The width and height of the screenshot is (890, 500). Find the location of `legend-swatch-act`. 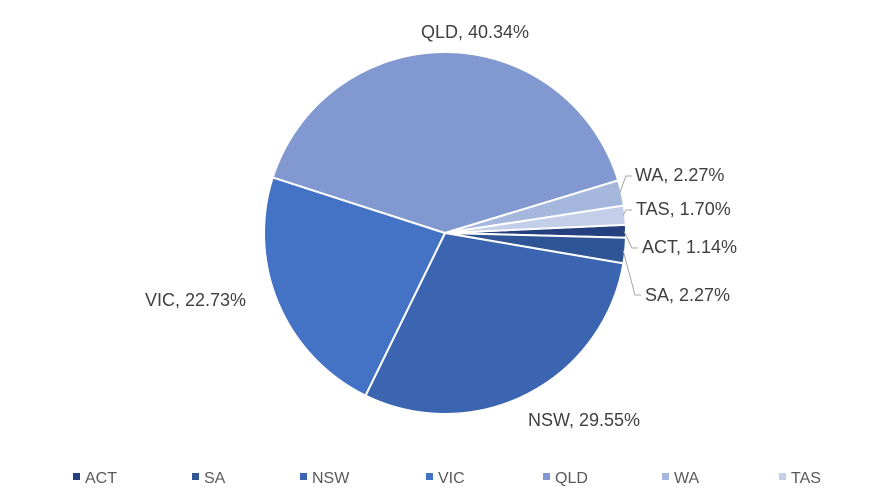

legend-swatch-act is located at coordinates (76, 476).